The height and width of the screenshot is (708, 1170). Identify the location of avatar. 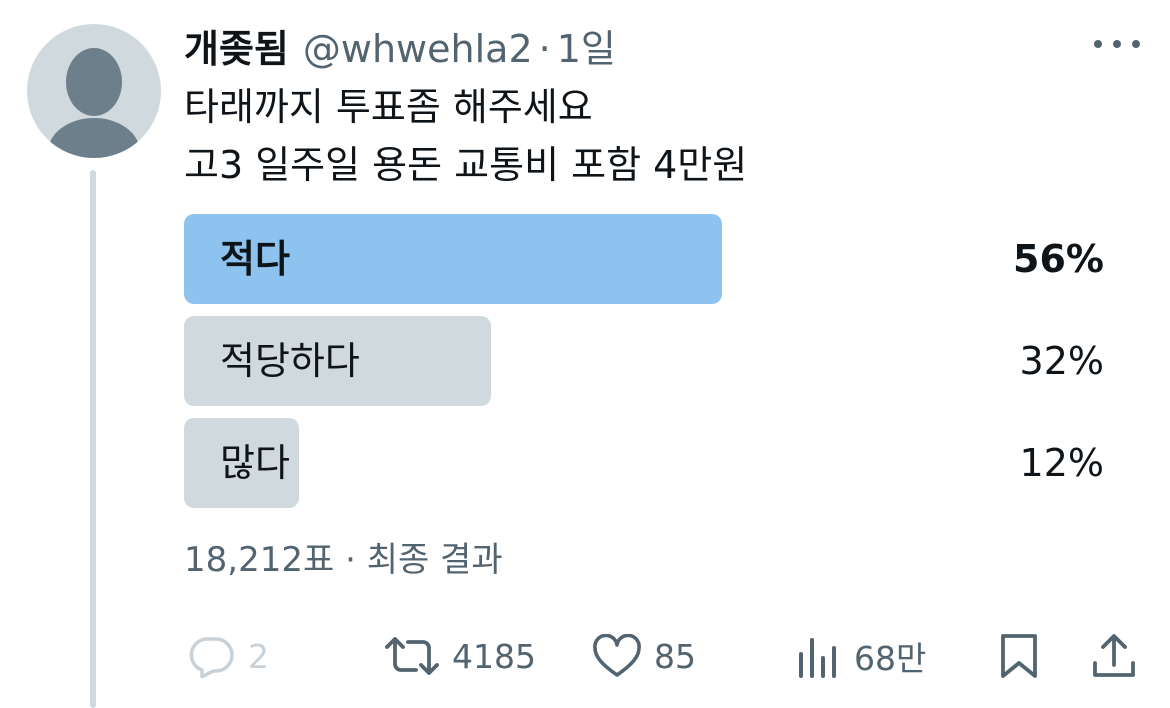
(94, 91).